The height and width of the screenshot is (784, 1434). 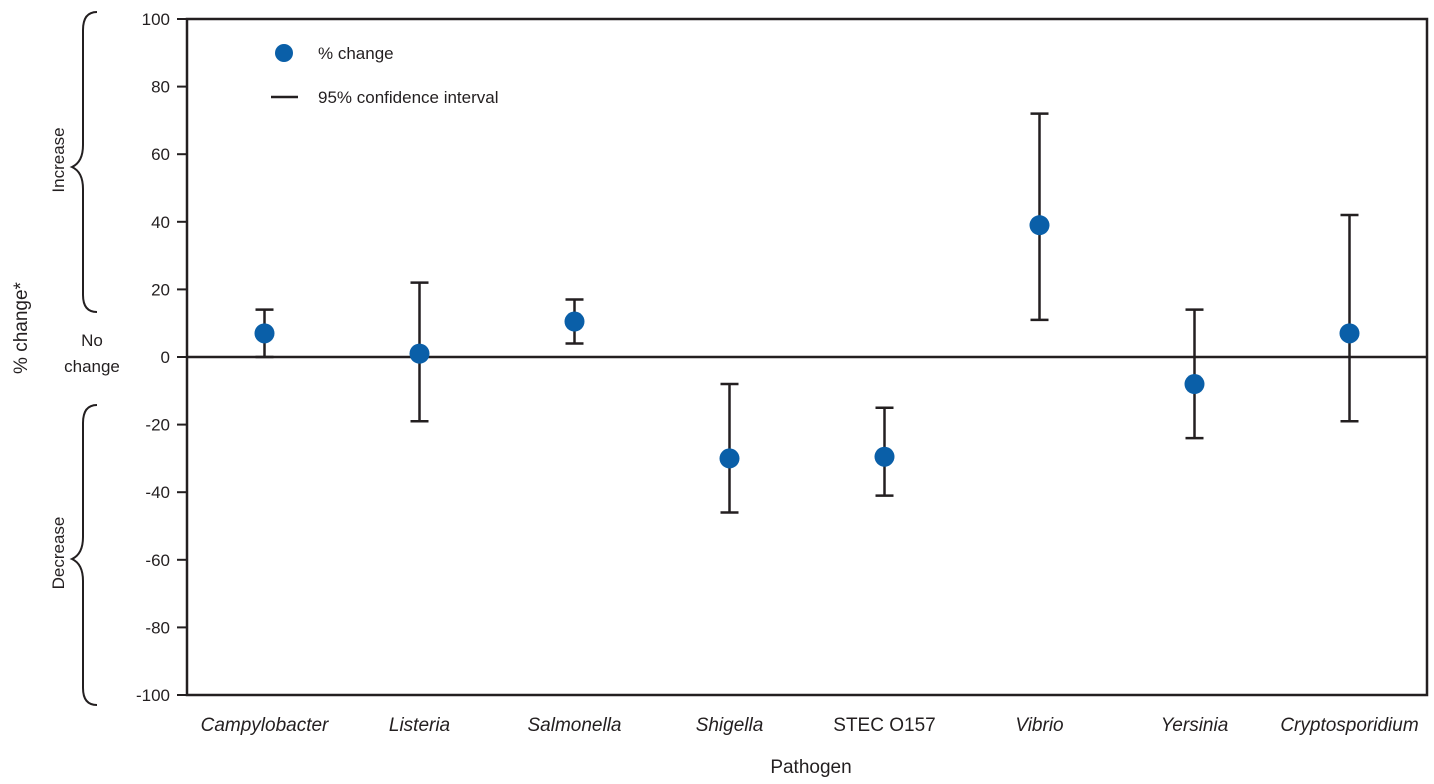 What do you see at coordinates (92, 340) in the screenshot?
I see `no-change-label-line1: No` at bounding box center [92, 340].